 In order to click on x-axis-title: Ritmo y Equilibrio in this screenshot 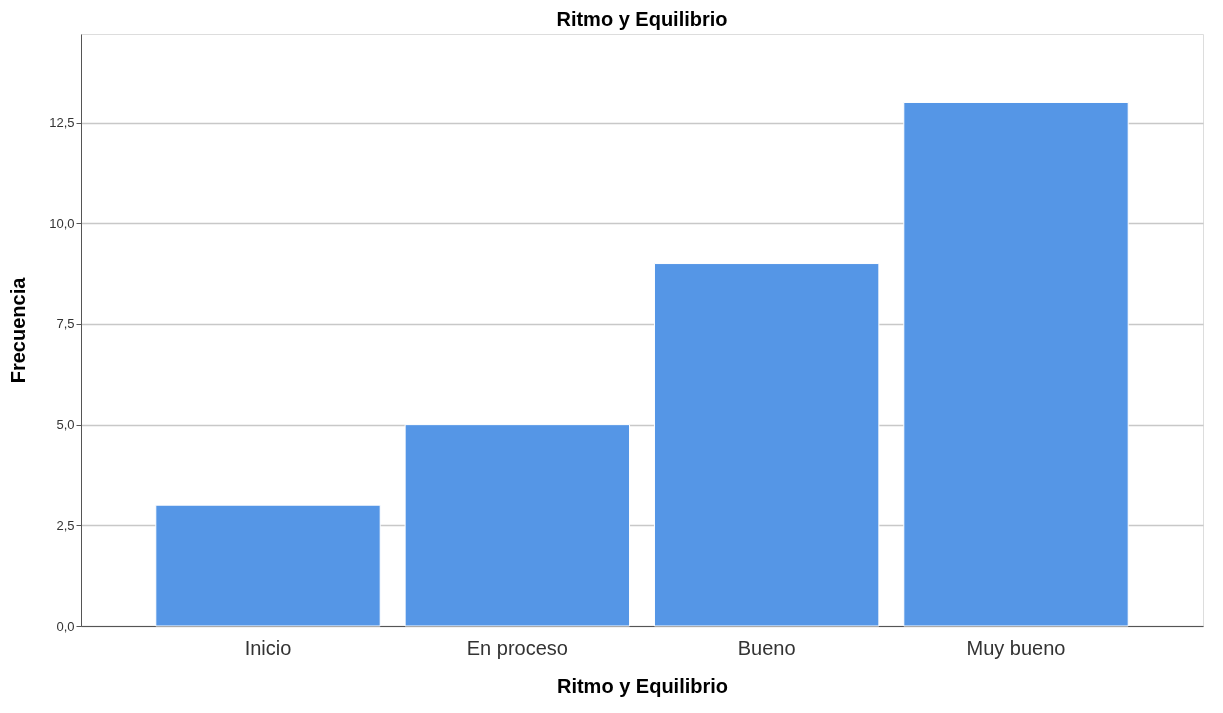, I will do `click(642, 685)`.